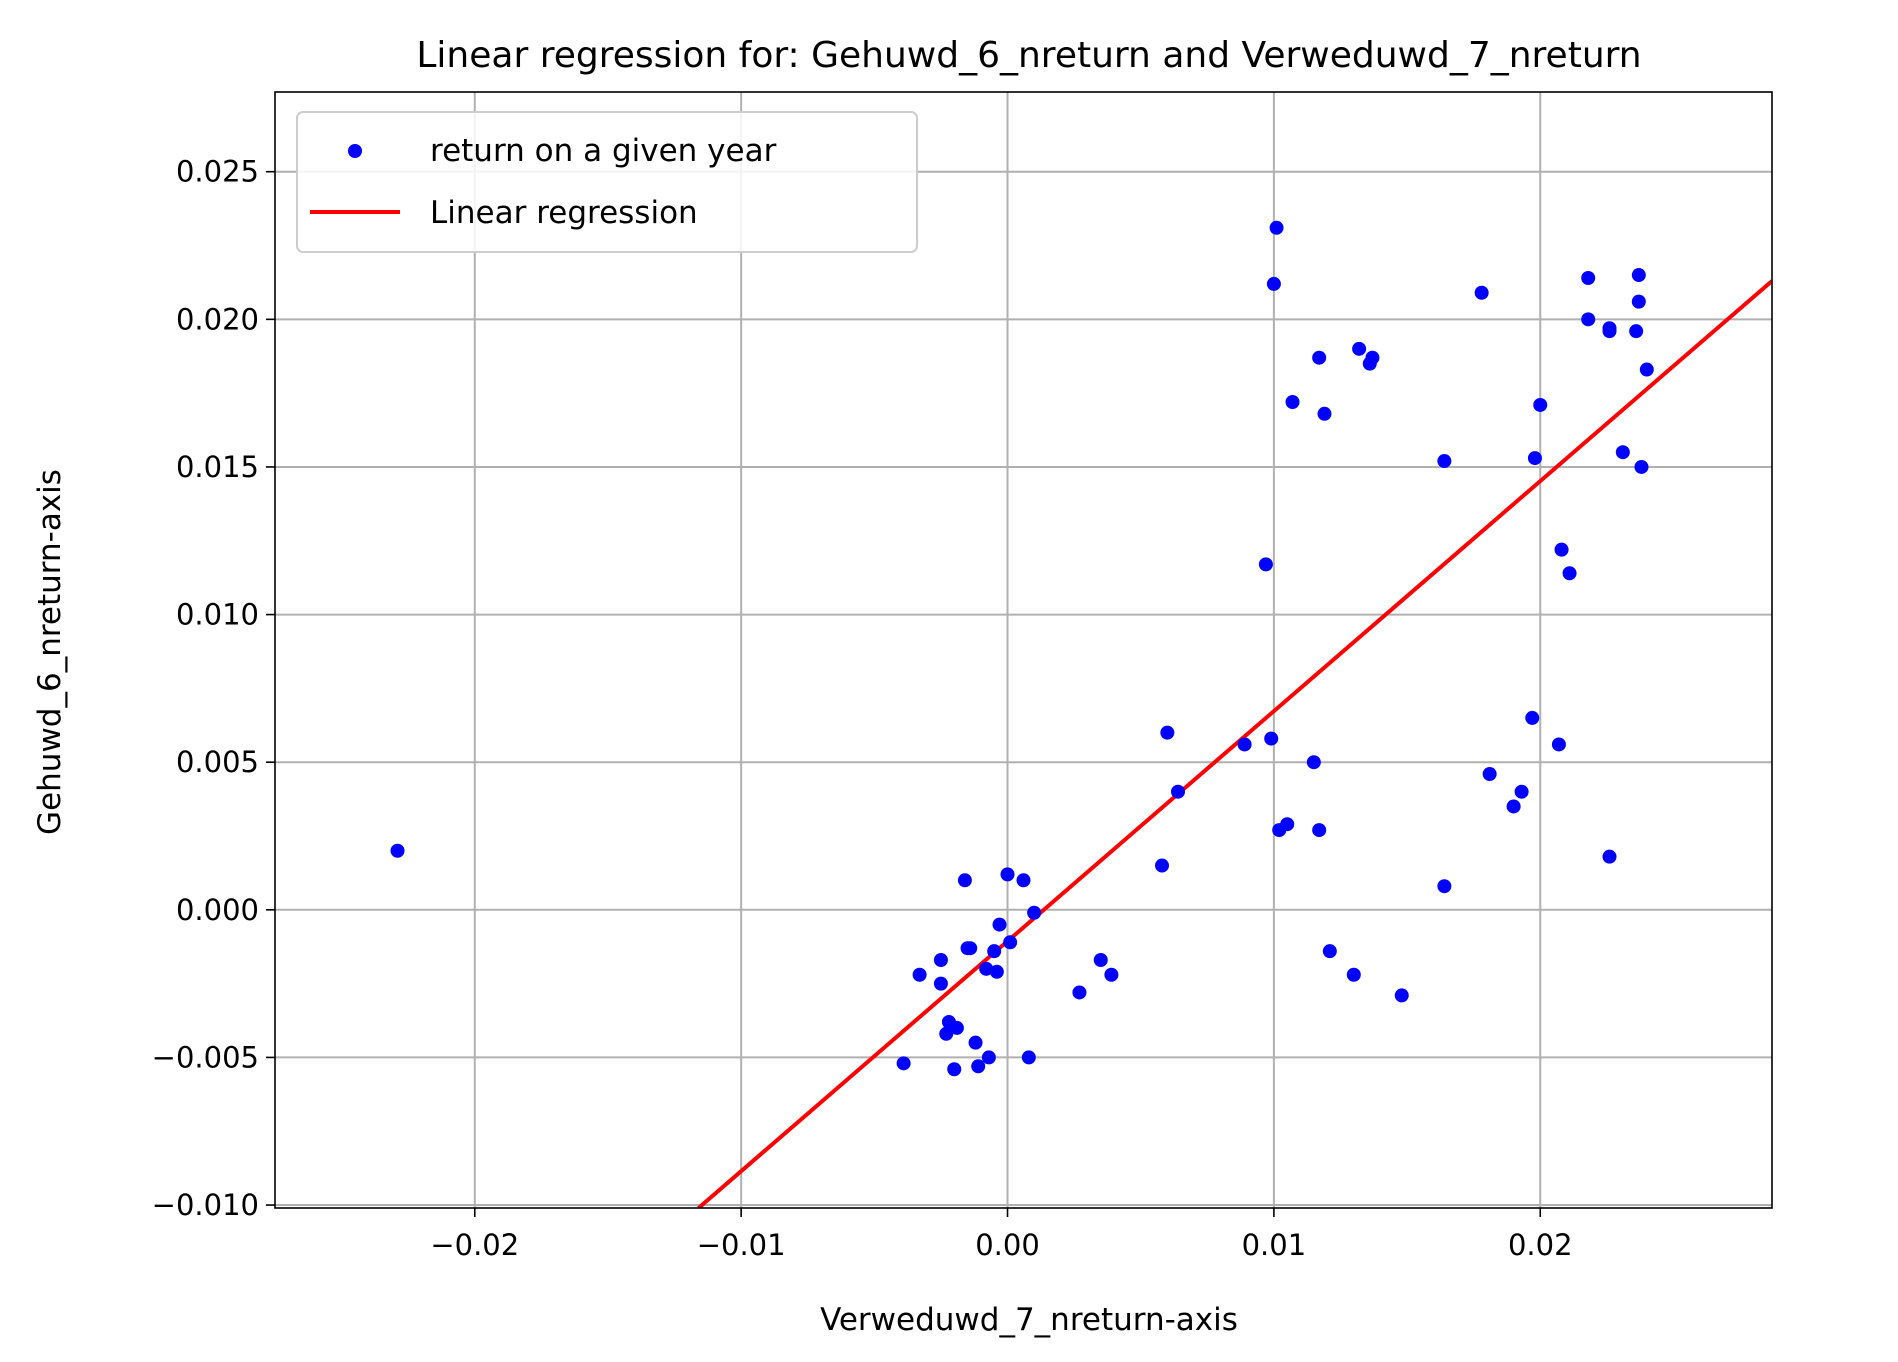 The width and height of the screenshot is (1898, 1362). Describe the element at coordinates (1540, 1245) in the screenshot. I see `x-tick-label: 0.02` at that location.